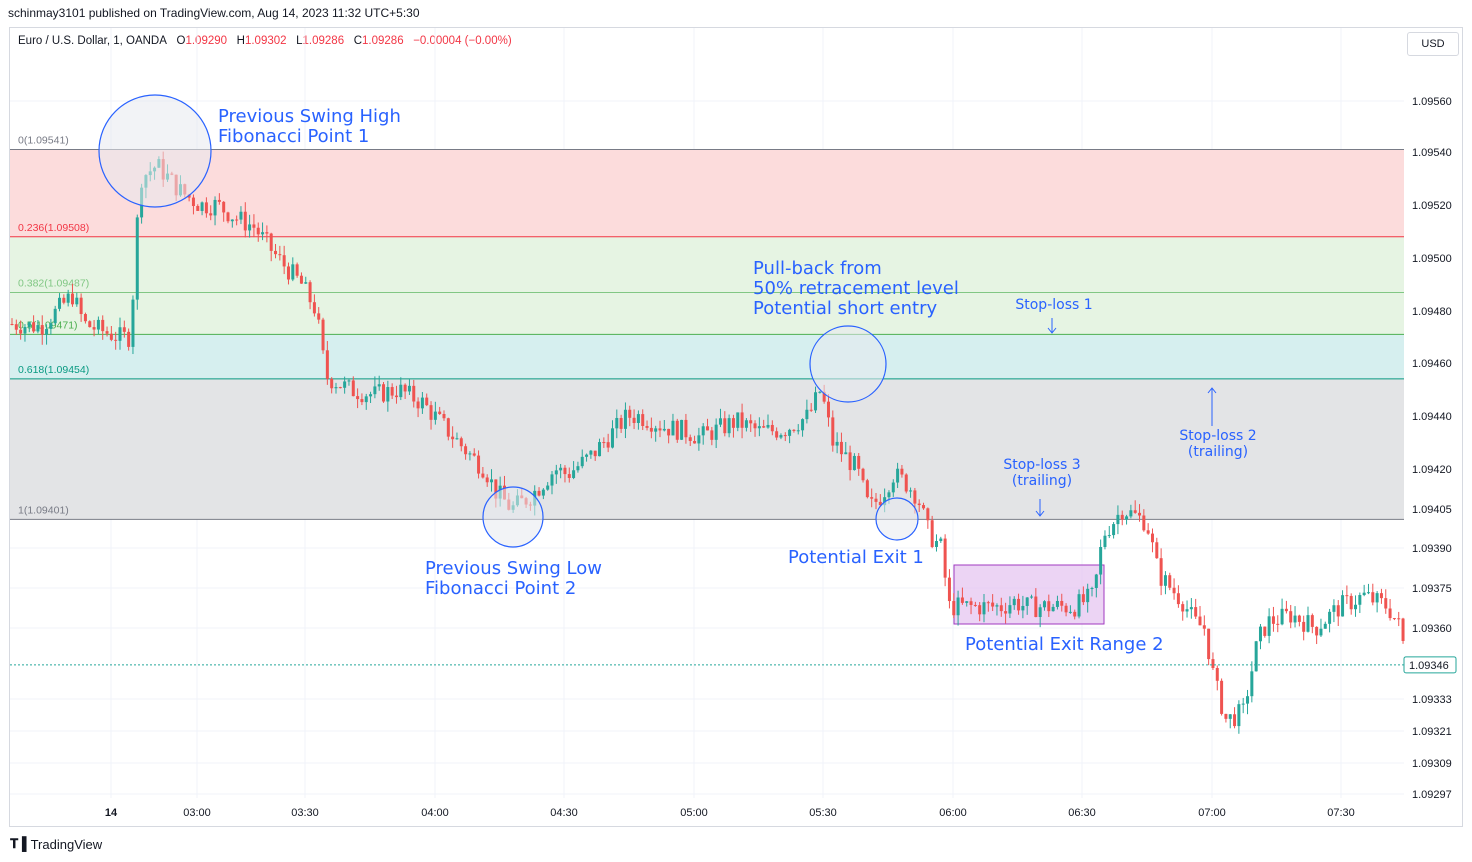 The height and width of the screenshot is (862, 1472). Describe the element at coordinates (111, 813) in the screenshot. I see `x-tick-label: 14` at that location.